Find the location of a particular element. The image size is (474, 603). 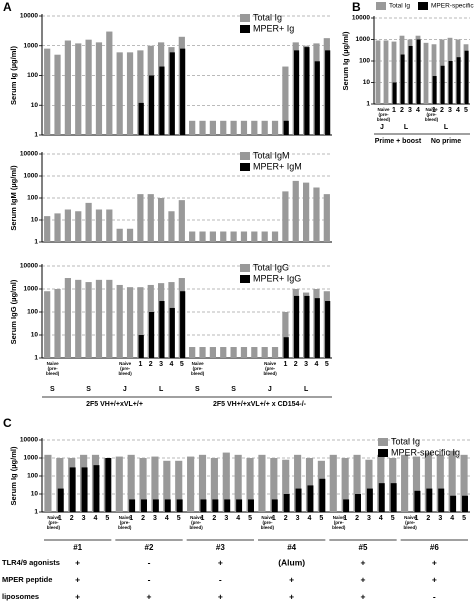

y-tick-label: 100 is located at coordinates (364, 61).